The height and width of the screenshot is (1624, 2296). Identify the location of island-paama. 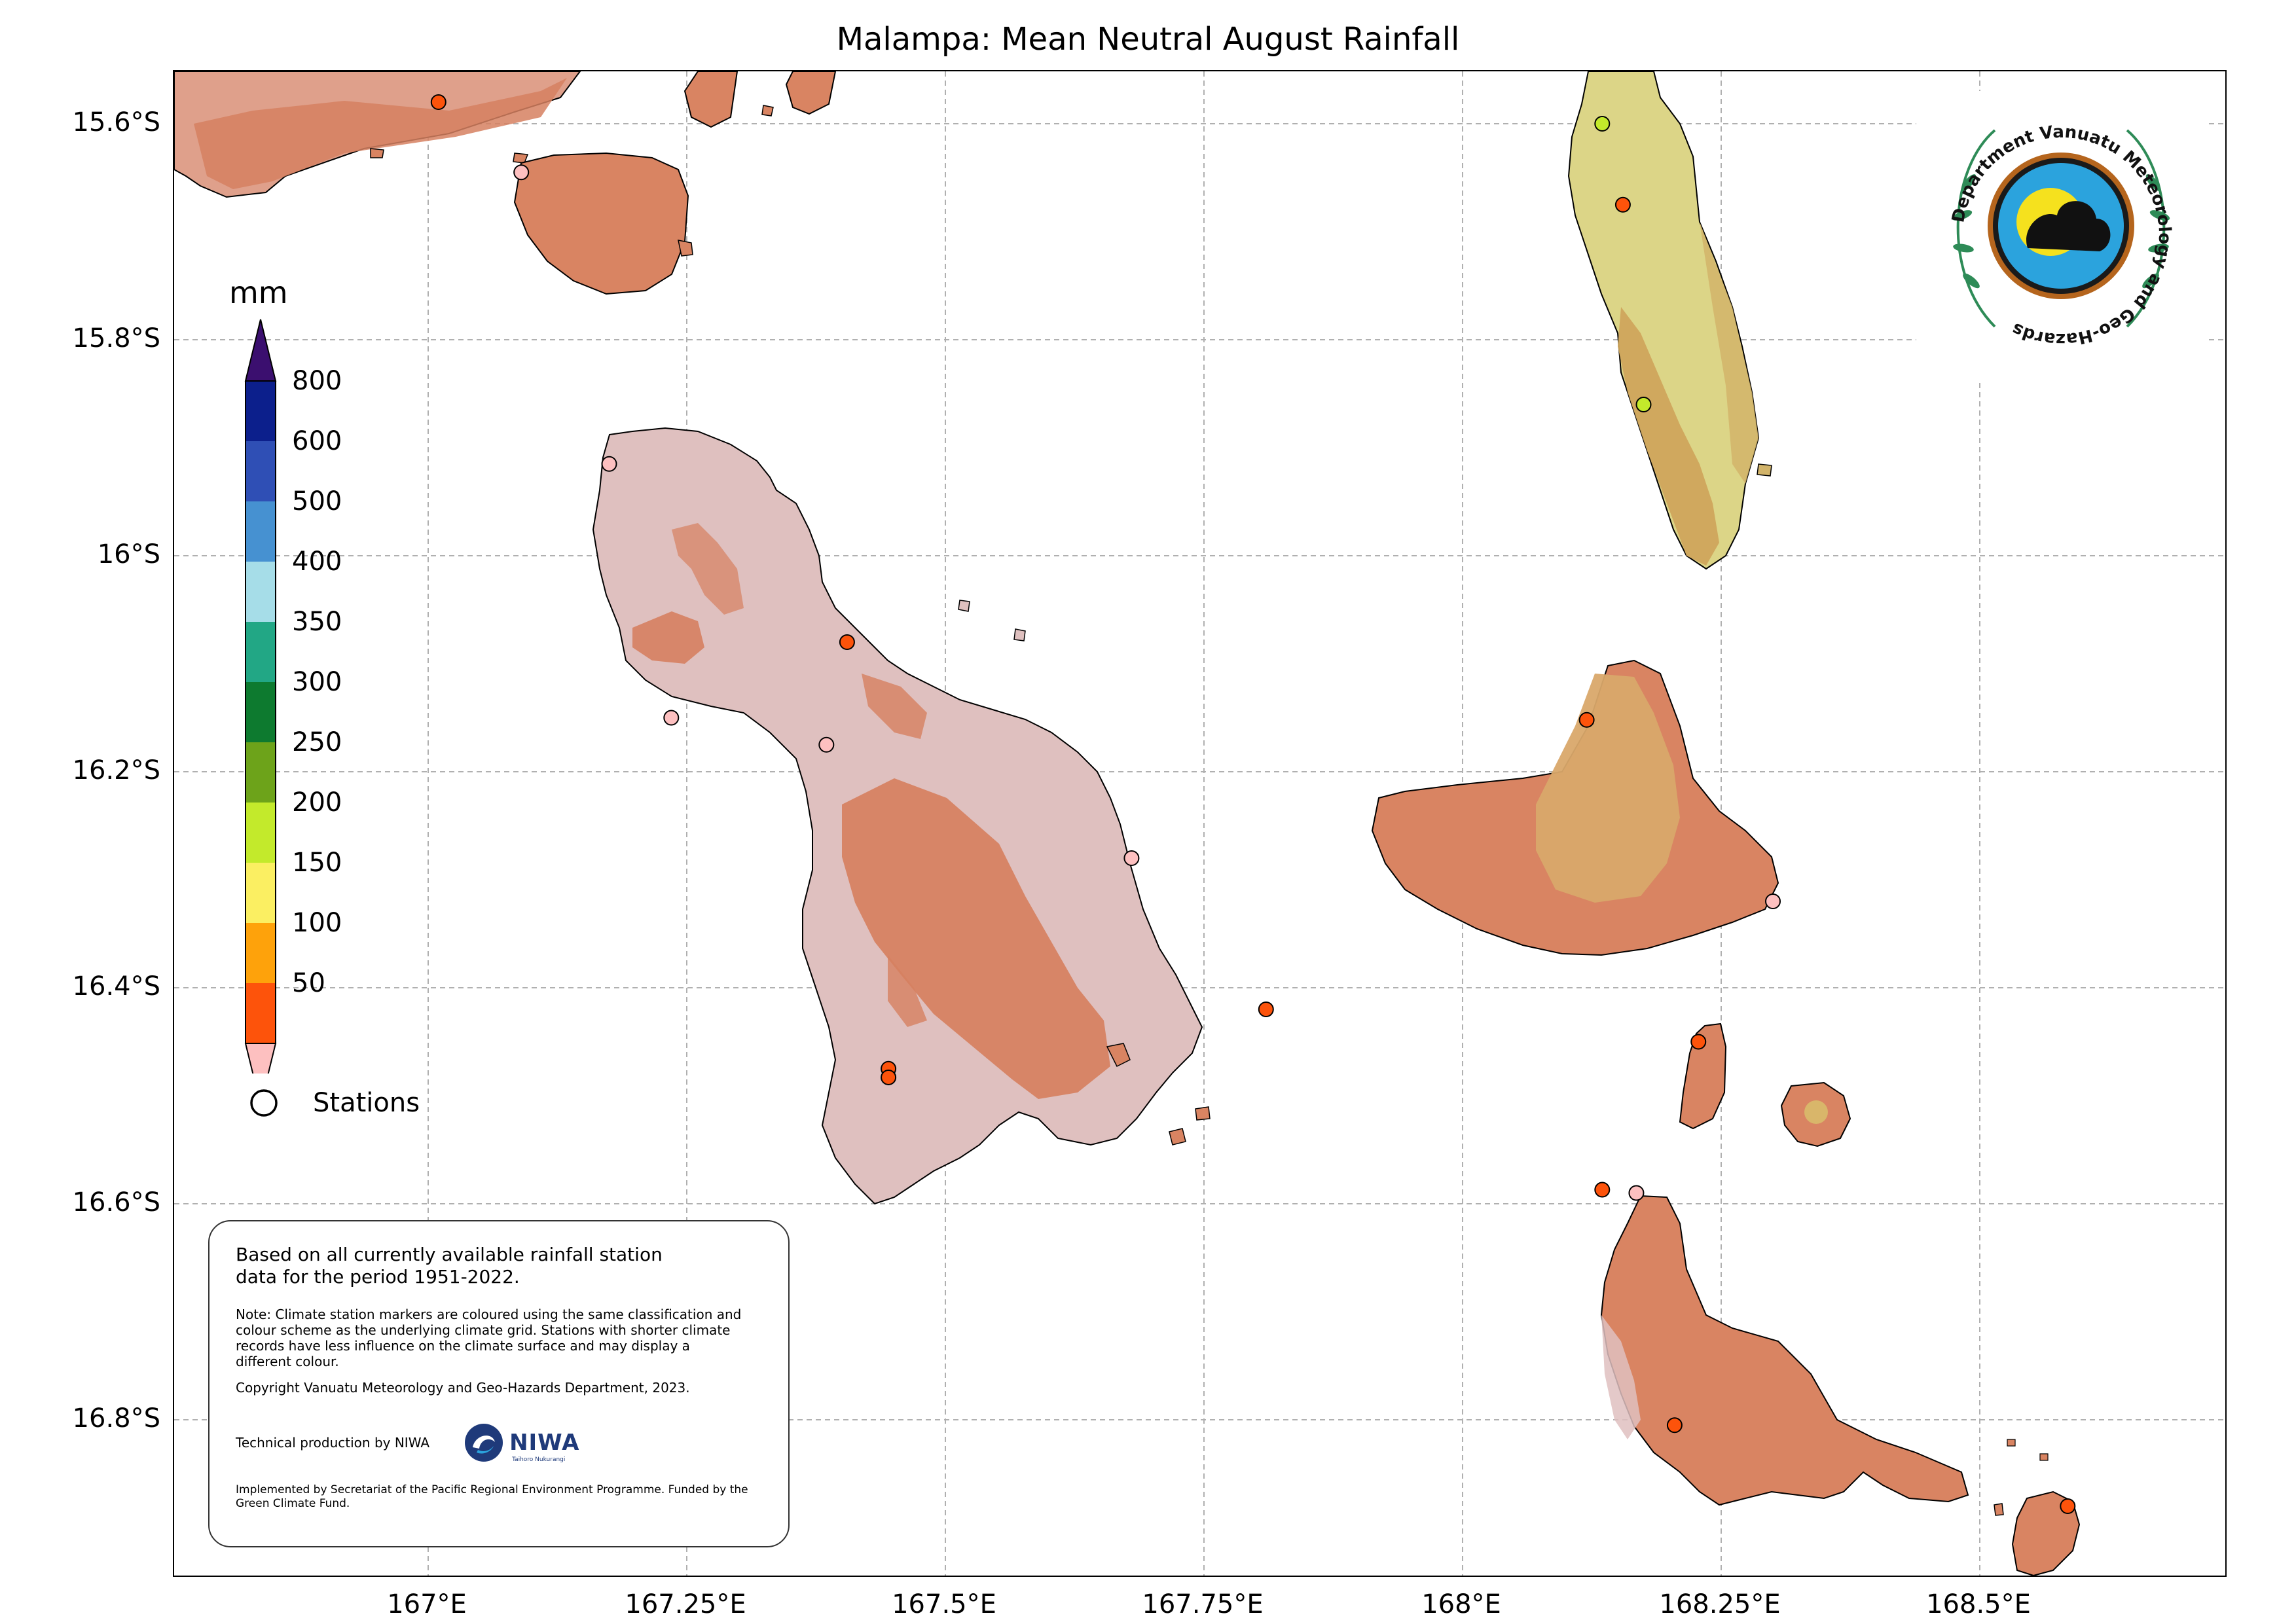
(1703, 1076).